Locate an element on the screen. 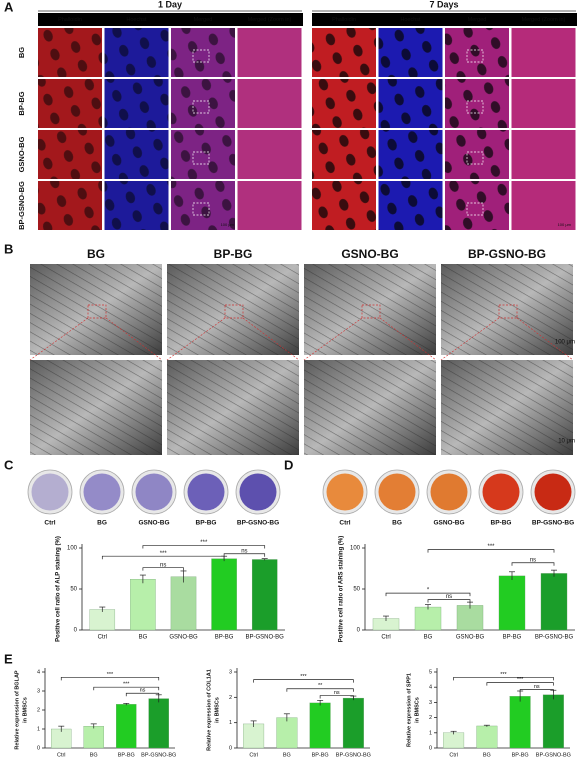 The width and height of the screenshot is (587, 768). panel-label: E is located at coordinates (8, 658).